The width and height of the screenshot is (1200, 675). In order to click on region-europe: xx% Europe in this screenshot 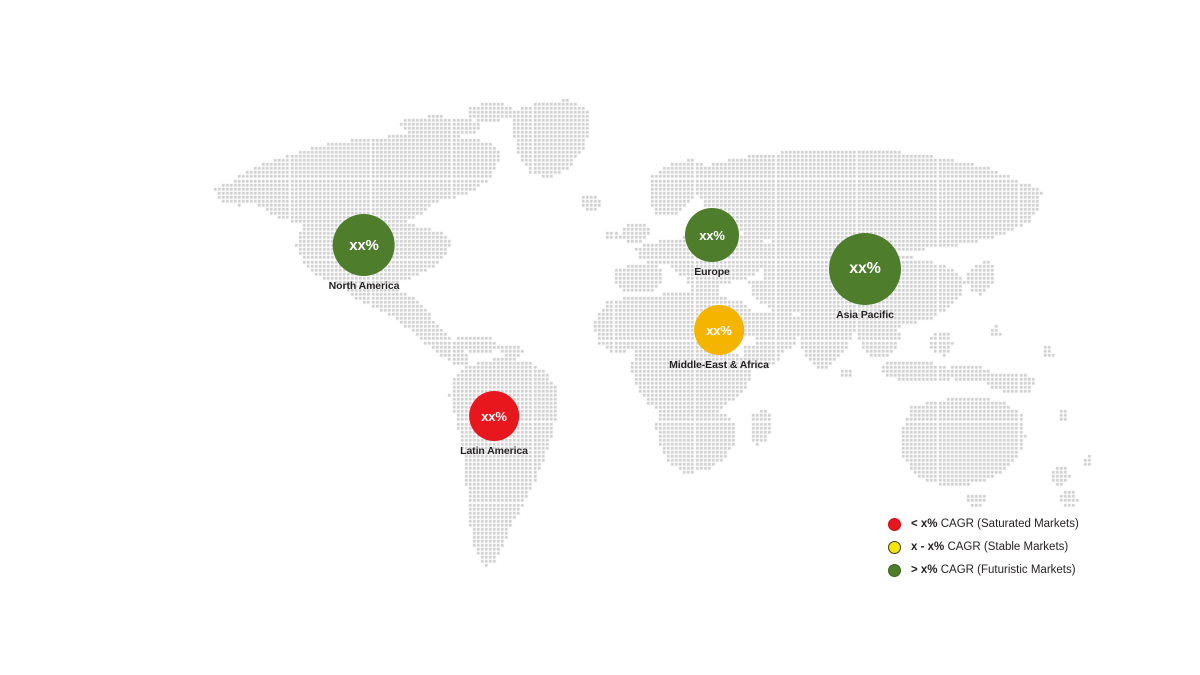, I will do `click(712, 243)`.